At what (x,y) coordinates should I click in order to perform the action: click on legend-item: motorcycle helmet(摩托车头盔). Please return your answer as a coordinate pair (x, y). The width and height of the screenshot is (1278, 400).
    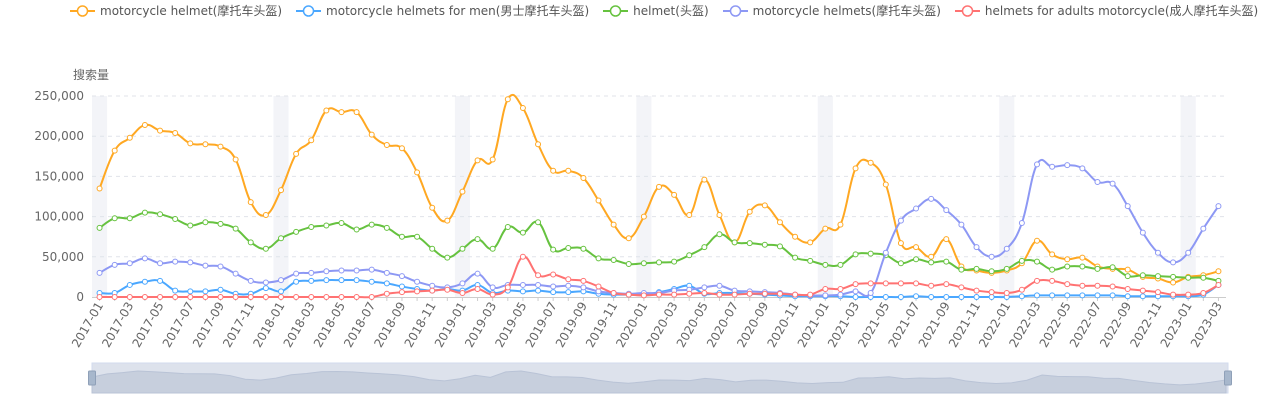
    Looking at the image, I should click on (176, 10).